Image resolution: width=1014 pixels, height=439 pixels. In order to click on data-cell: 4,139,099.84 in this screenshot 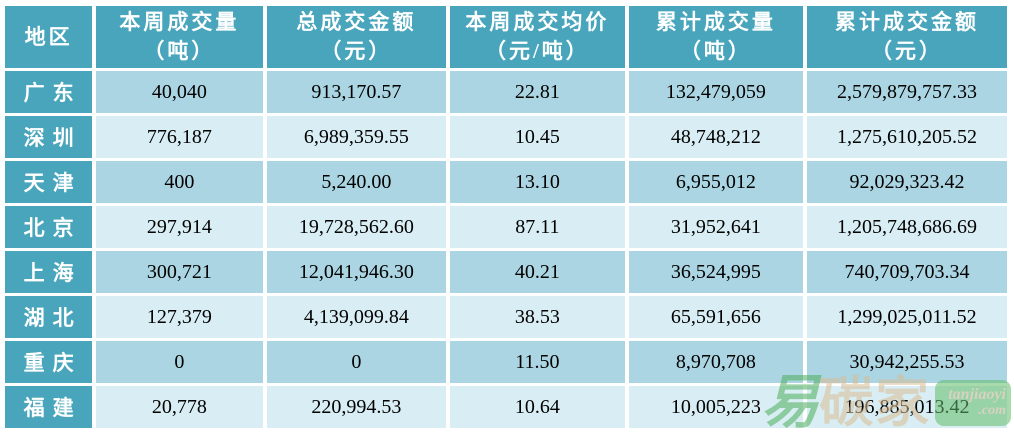, I will do `click(356, 317)`.